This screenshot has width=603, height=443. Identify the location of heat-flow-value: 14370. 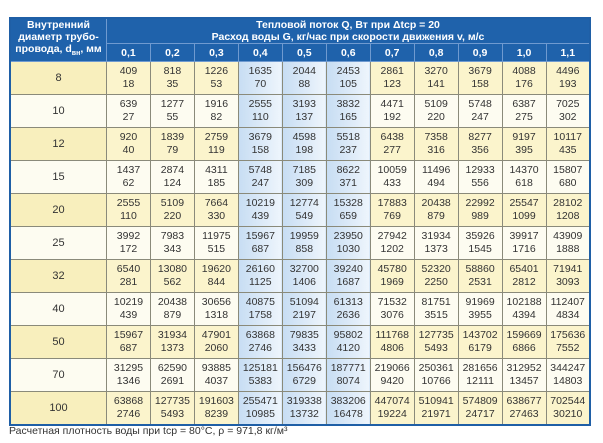
(524, 170).